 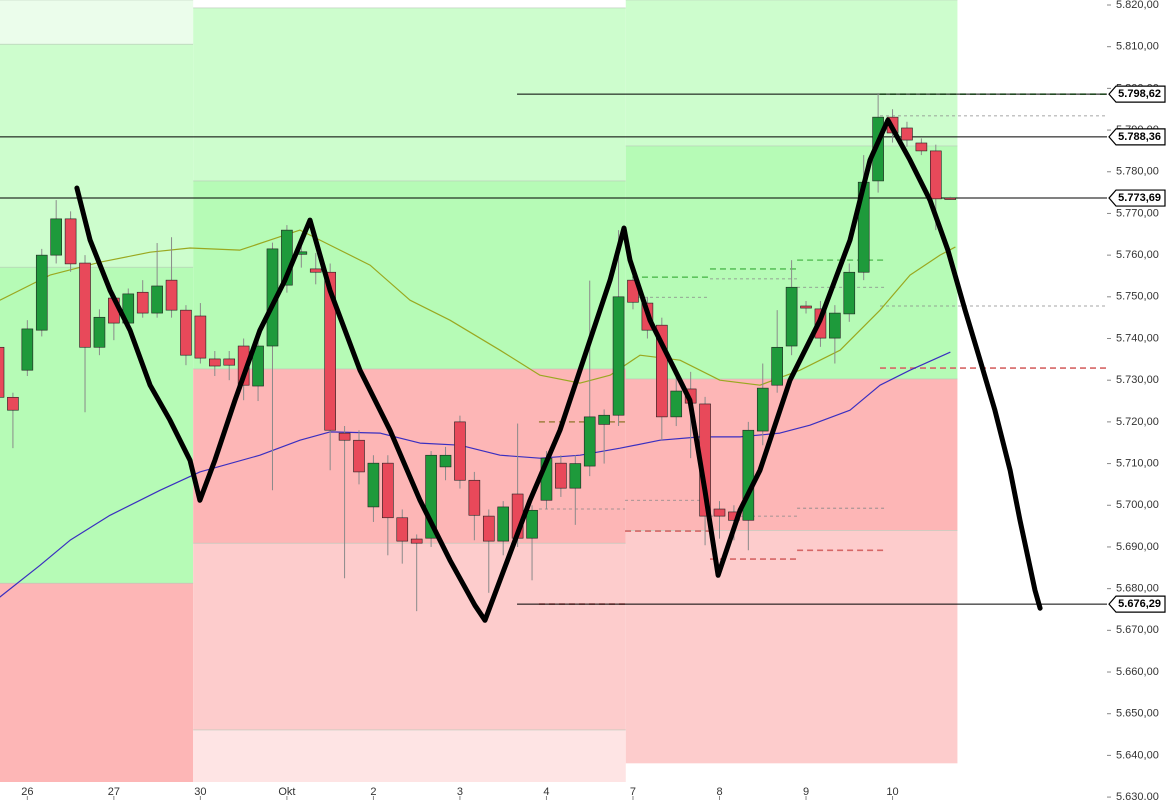 I want to click on x-tick-label: 9, so click(x=806, y=792).